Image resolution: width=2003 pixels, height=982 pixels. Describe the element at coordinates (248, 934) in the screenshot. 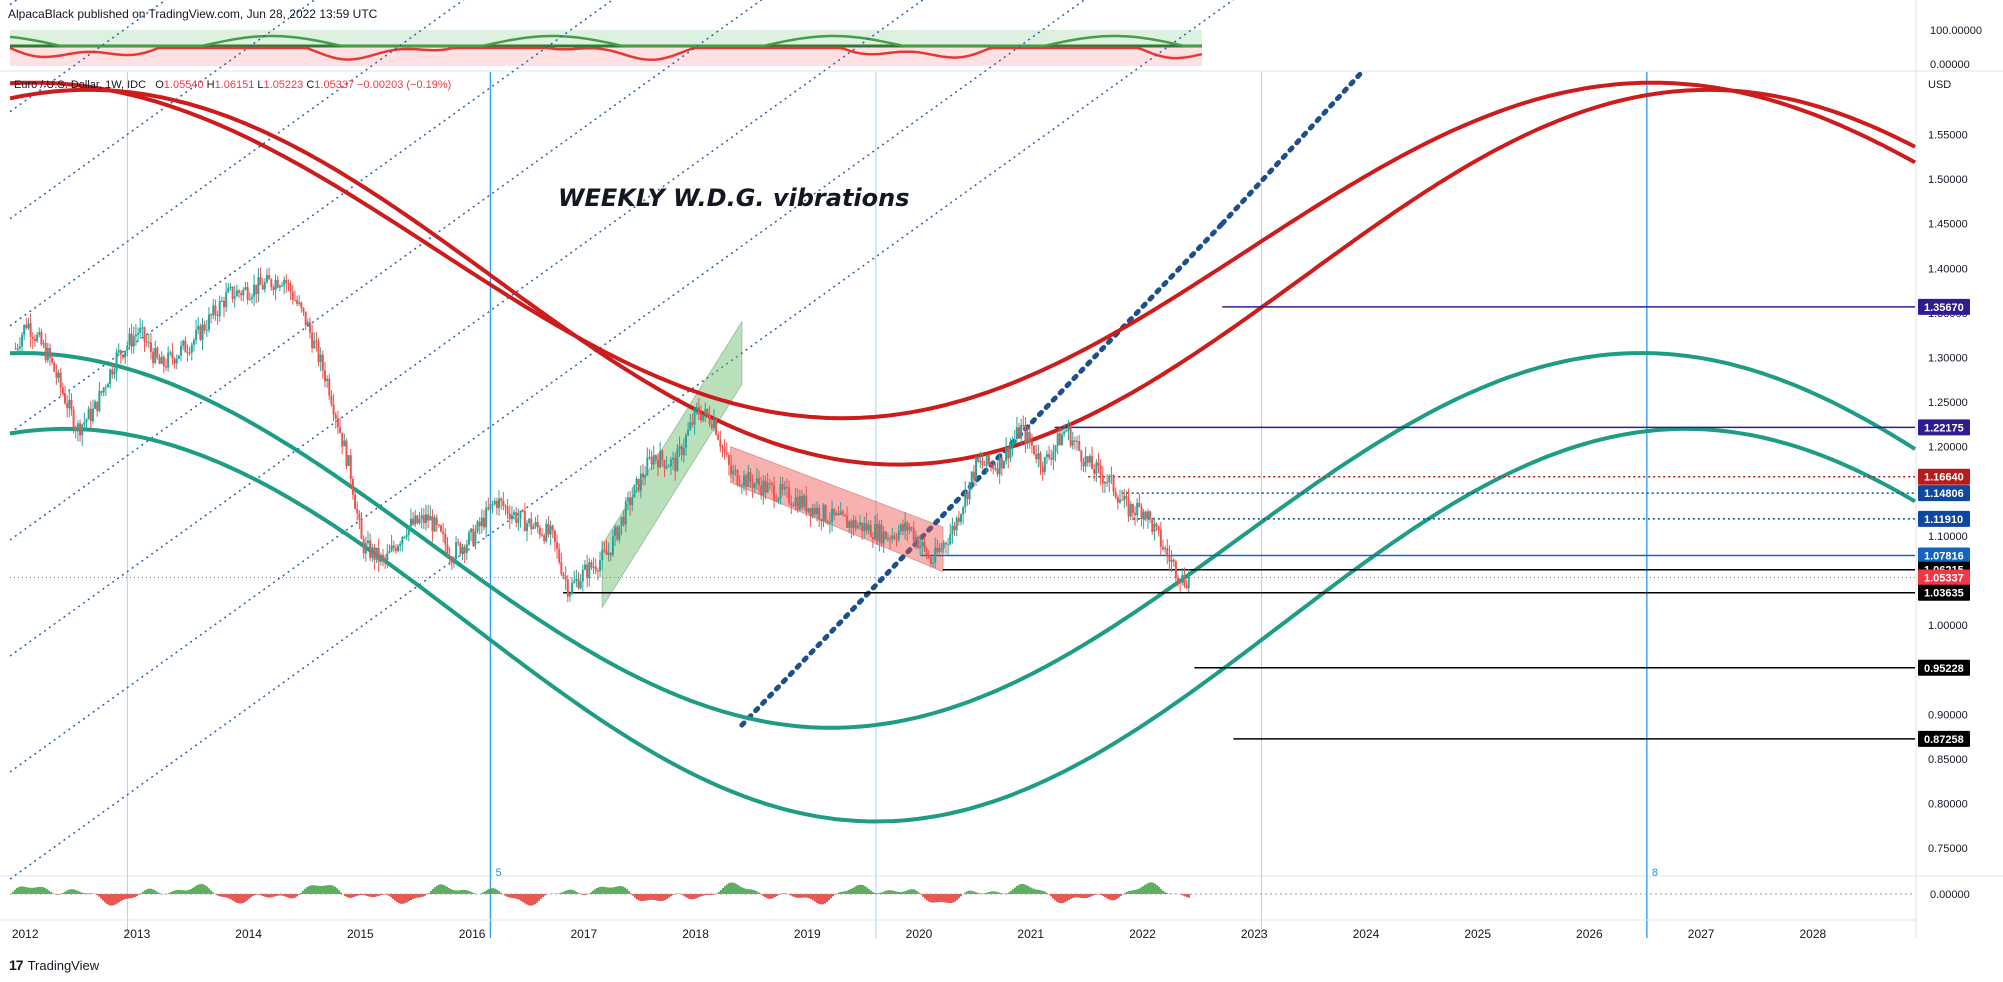

I see `x-tick-2014: 2014` at that location.